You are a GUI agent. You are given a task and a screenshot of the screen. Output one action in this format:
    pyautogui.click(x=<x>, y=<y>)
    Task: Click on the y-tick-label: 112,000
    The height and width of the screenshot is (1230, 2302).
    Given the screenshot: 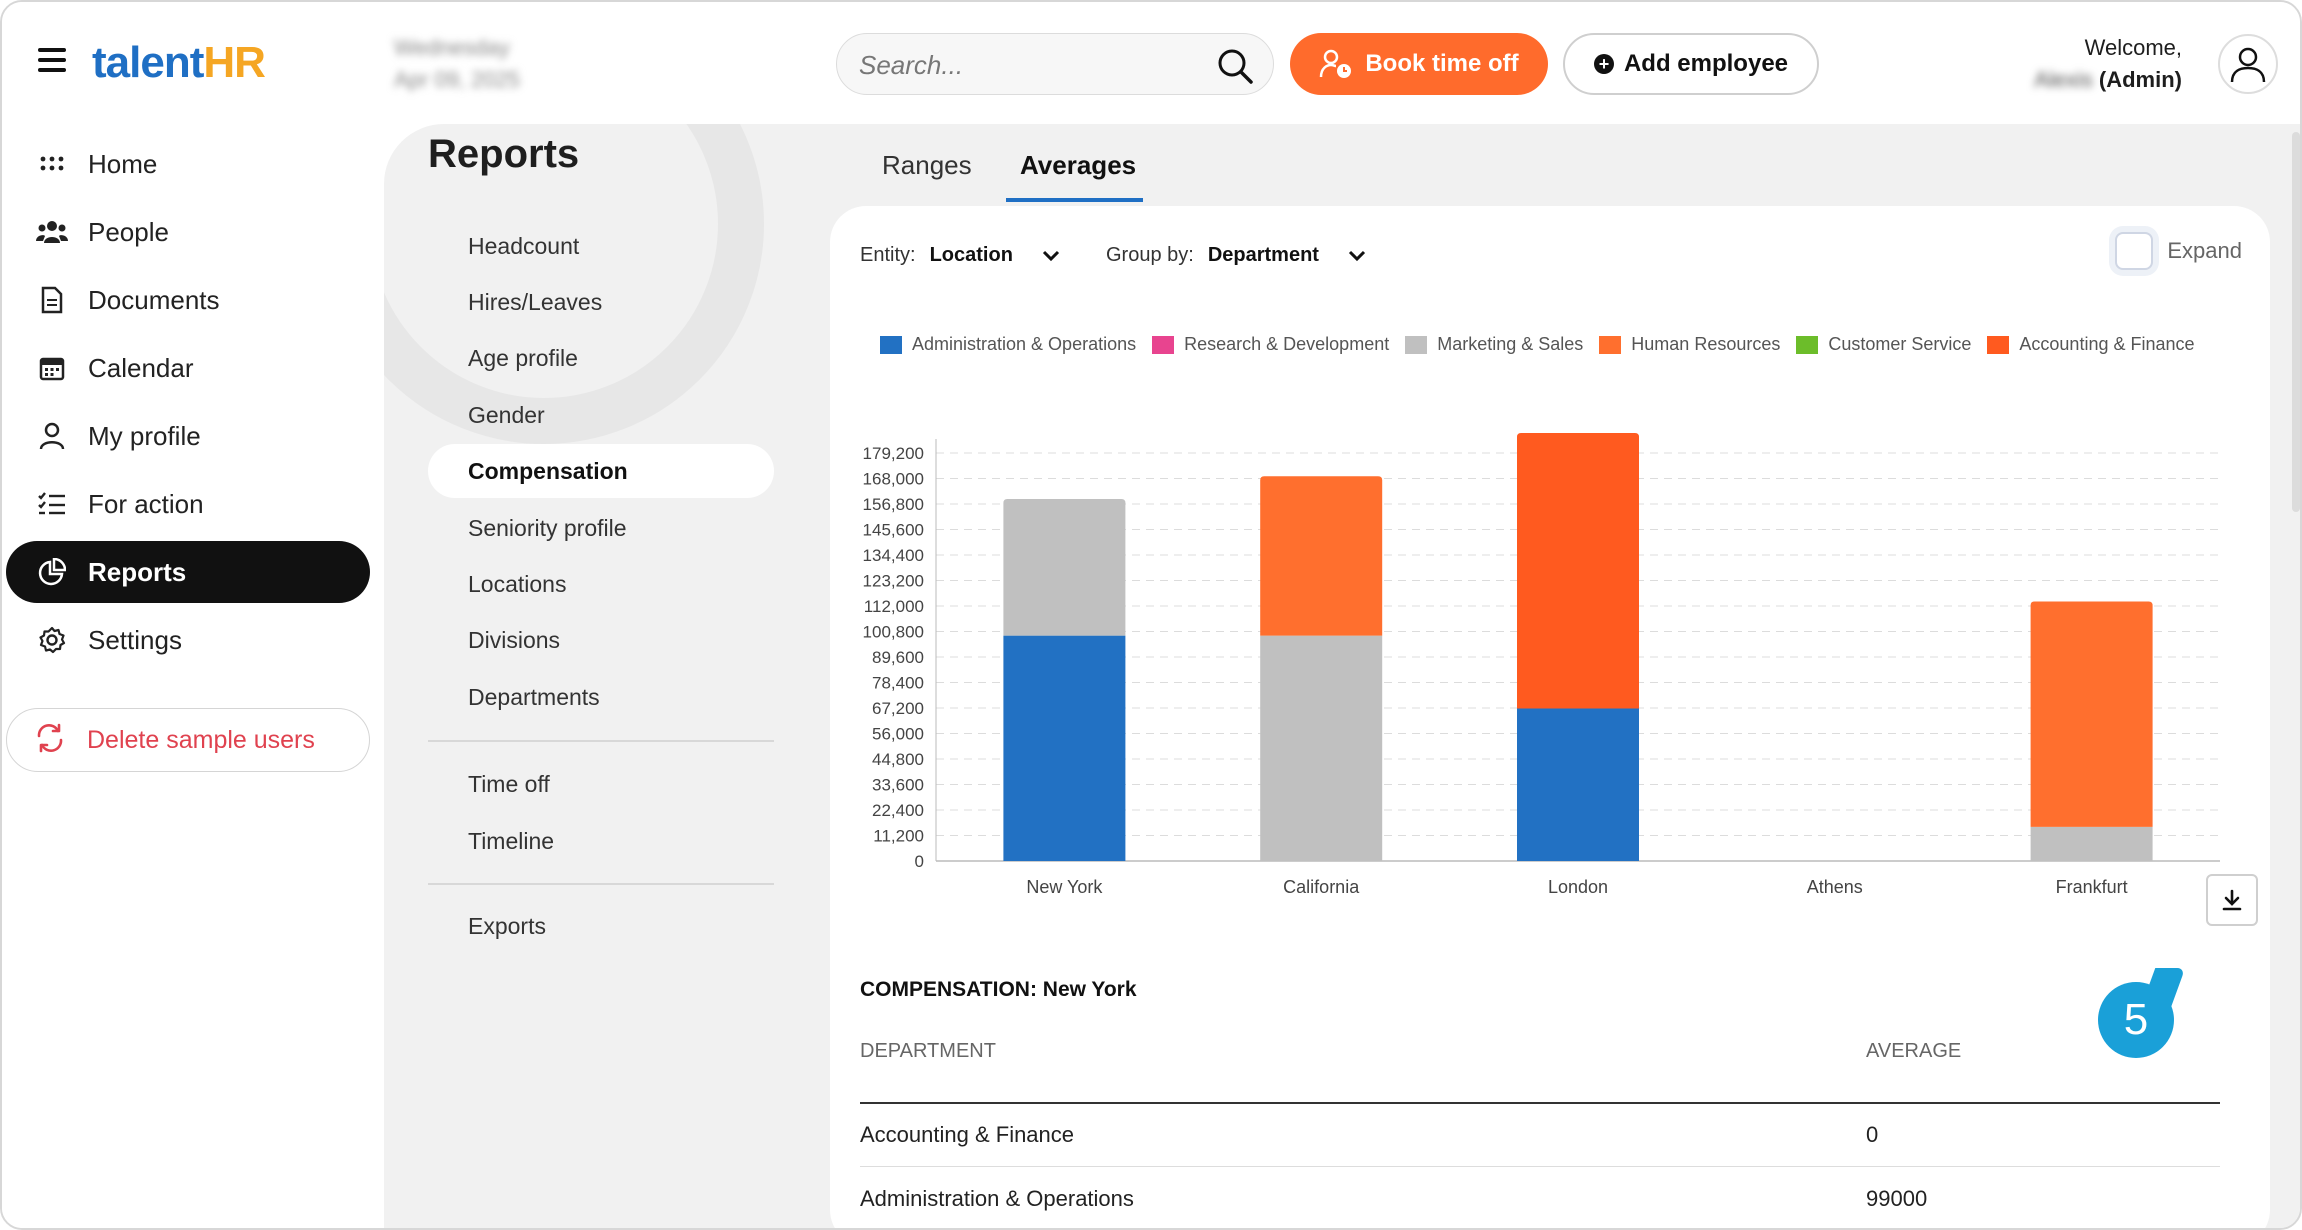 What is the action you would take?
    pyautogui.click(x=894, y=606)
    